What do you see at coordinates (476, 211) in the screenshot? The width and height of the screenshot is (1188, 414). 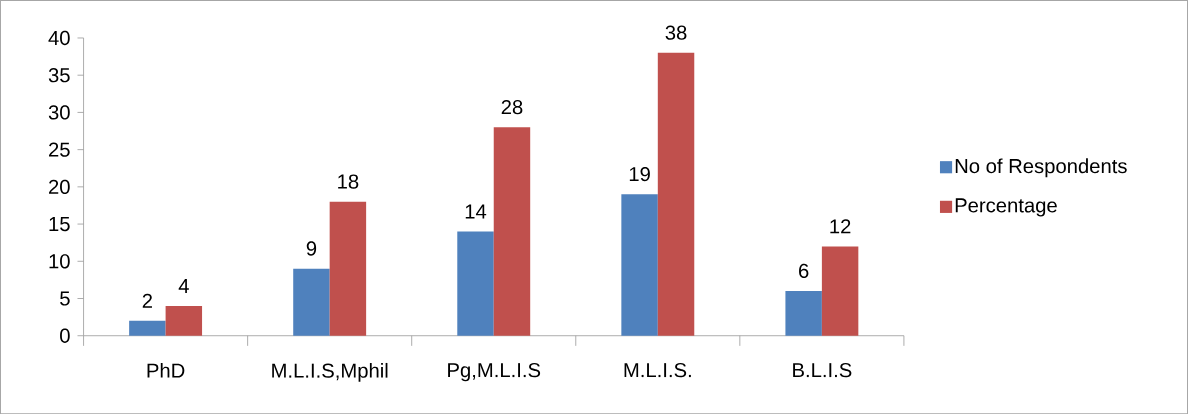 I see `data-label: 14` at bounding box center [476, 211].